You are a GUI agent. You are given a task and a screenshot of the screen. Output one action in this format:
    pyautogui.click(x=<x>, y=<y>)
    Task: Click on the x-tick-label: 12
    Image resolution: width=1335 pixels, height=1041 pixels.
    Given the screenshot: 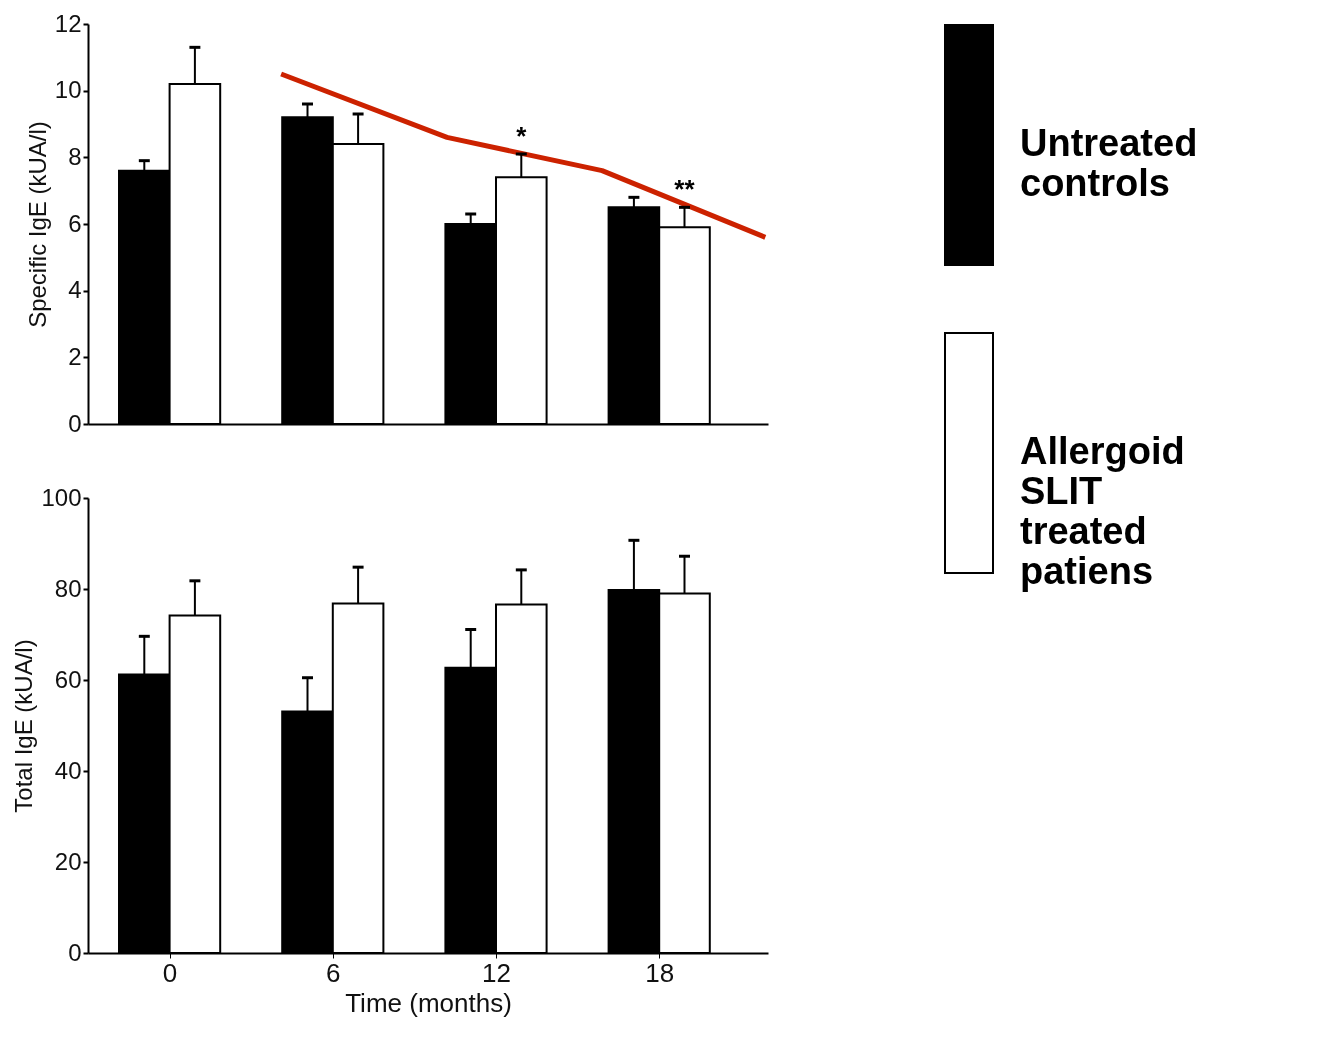 What is the action you would take?
    pyautogui.click(x=496, y=972)
    